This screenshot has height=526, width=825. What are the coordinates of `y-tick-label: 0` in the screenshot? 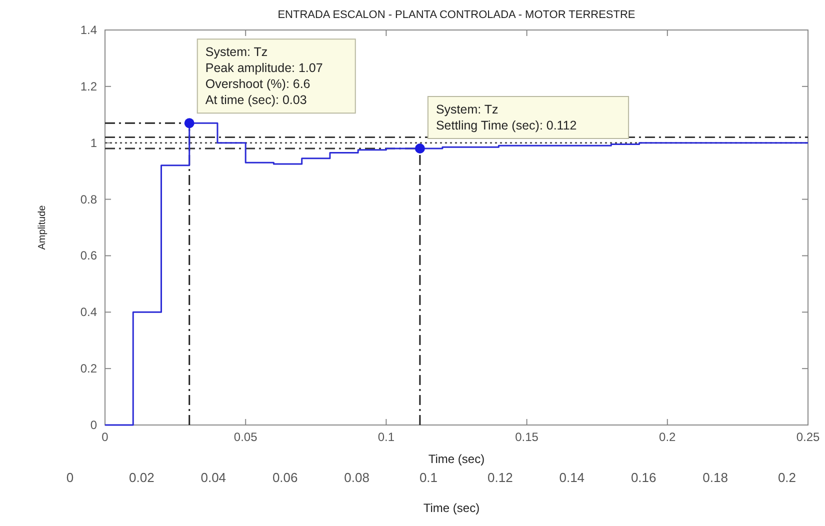 It's located at (94, 425).